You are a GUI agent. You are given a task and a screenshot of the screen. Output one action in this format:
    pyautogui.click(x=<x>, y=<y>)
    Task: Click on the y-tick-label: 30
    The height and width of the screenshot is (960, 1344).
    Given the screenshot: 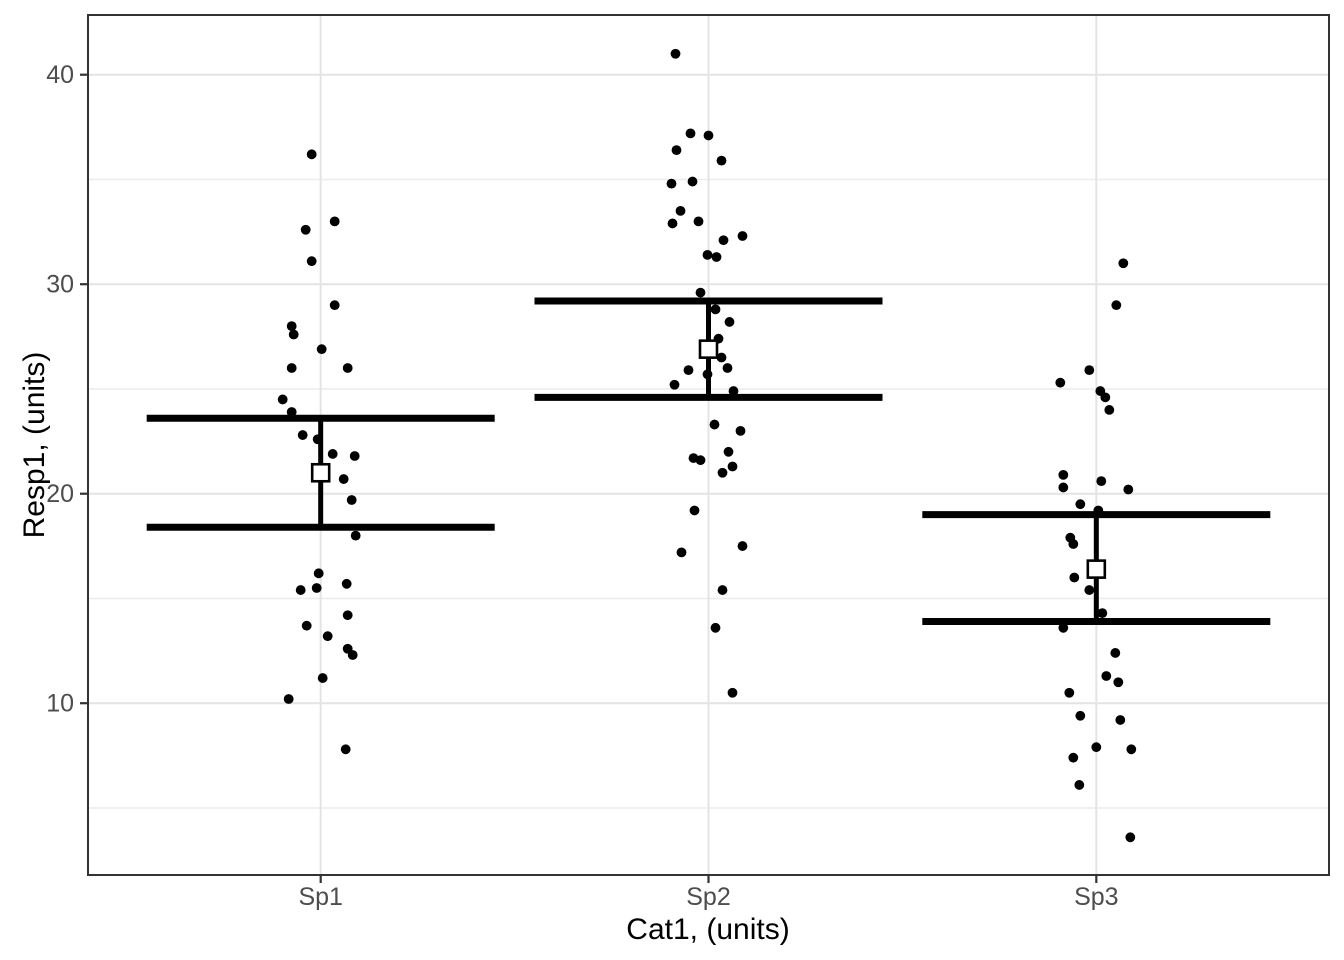 What is the action you would take?
    pyautogui.click(x=60, y=285)
    